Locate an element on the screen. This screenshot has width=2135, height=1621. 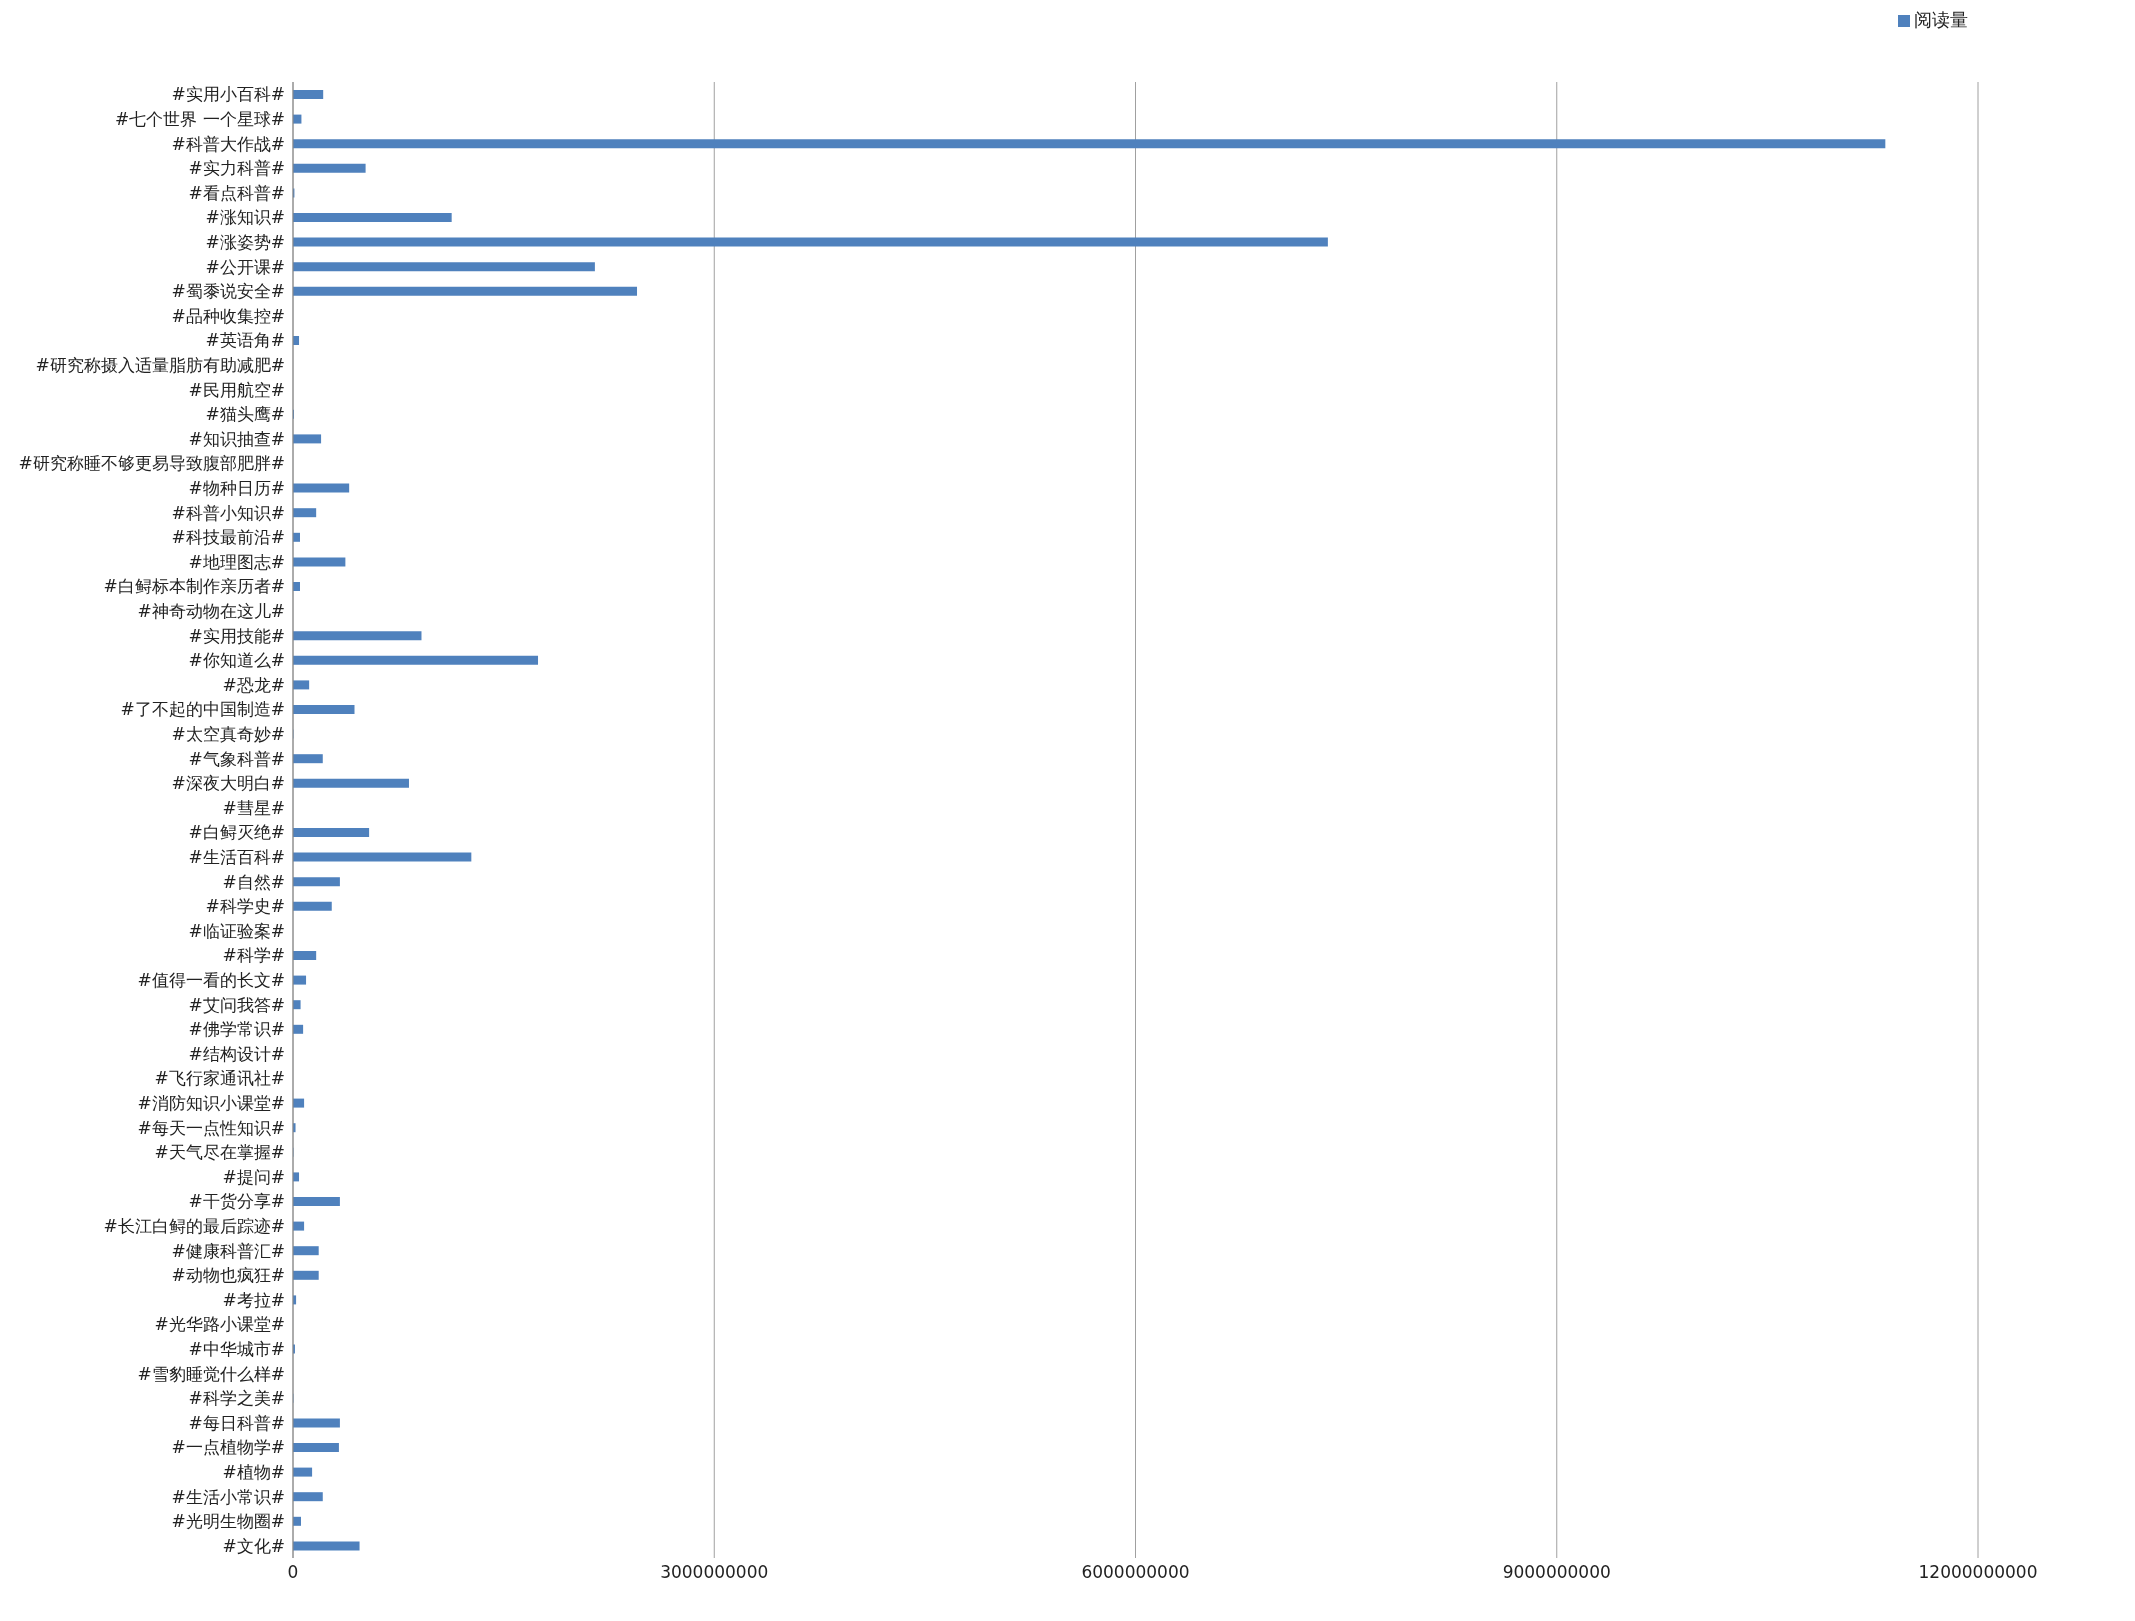
y-tick-label: #佛学常识# is located at coordinates (236, 1029).